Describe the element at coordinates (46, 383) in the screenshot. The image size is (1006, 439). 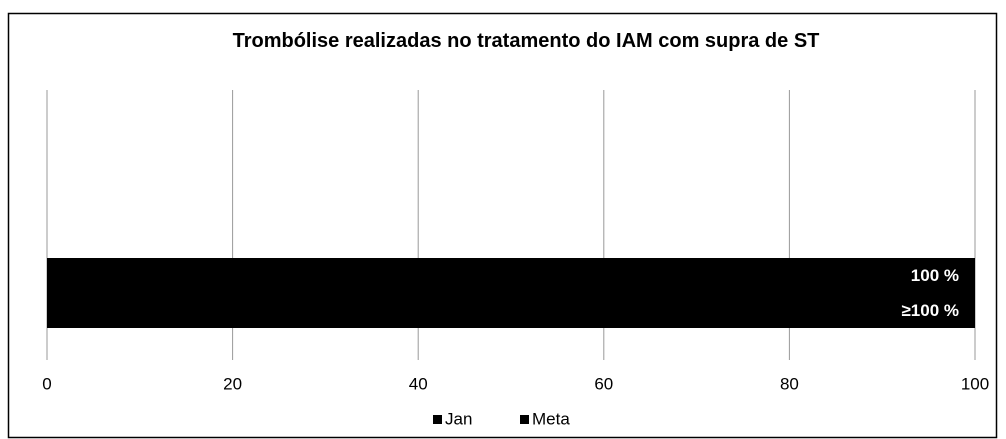
I see `x-tick-label: 0` at that location.